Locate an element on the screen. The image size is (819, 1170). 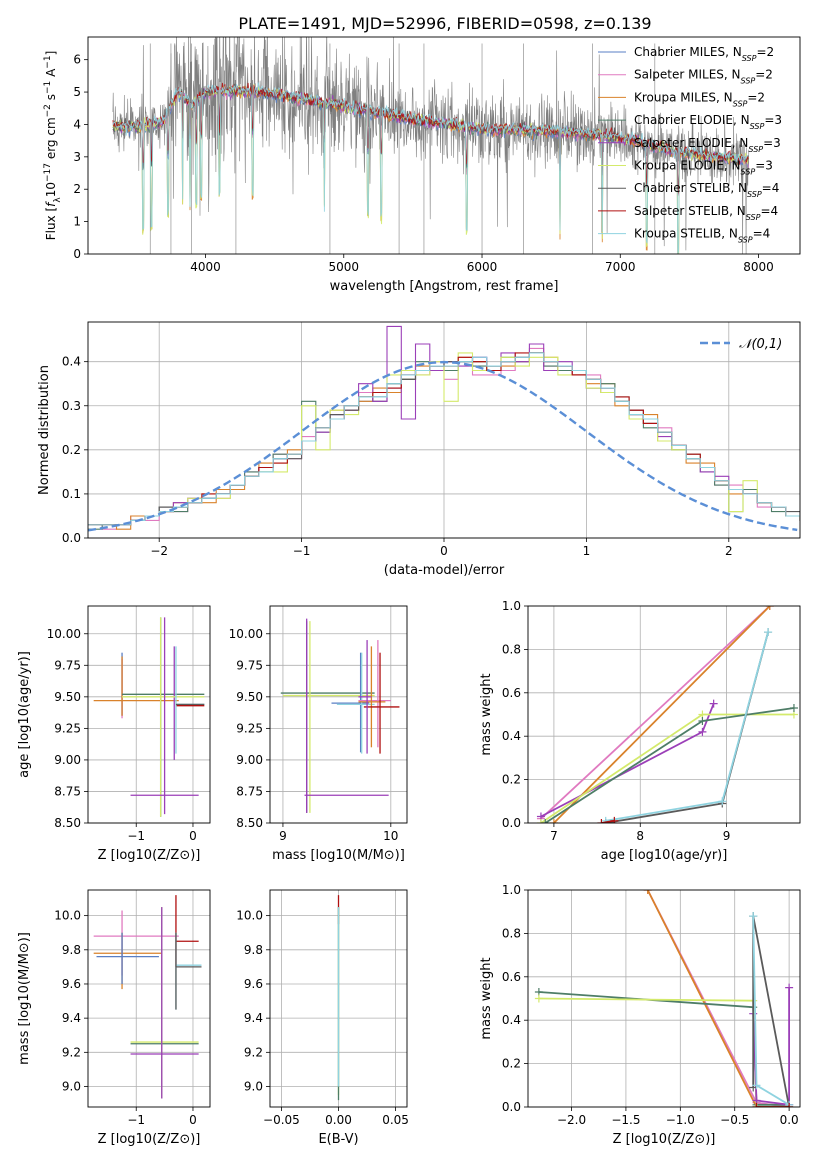
legend-label: Salpeter ELODIE, NSSP=3 is located at coordinates (707, 145).